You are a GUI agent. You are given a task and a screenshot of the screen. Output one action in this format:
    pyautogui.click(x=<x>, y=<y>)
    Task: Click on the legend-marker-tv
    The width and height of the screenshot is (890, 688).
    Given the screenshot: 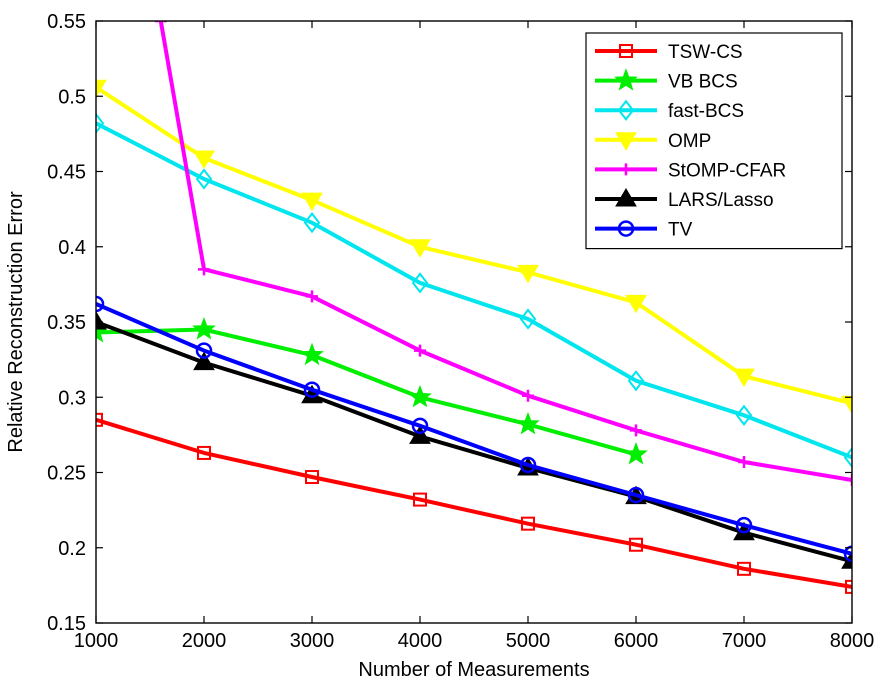 What is the action you would take?
    pyautogui.click(x=626, y=228)
    